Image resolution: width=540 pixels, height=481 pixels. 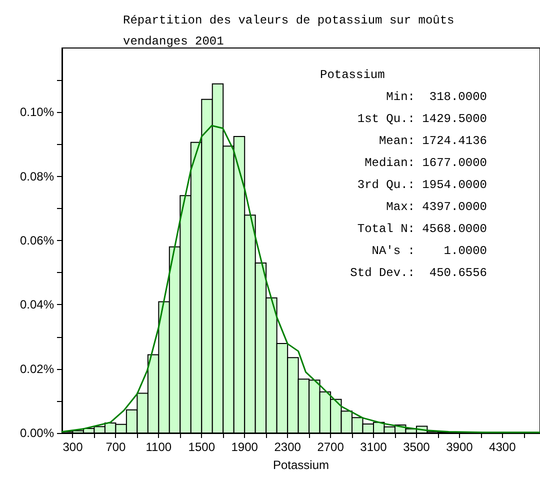 I want to click on x-tick-label: 3900, so click(x=460, y=447).